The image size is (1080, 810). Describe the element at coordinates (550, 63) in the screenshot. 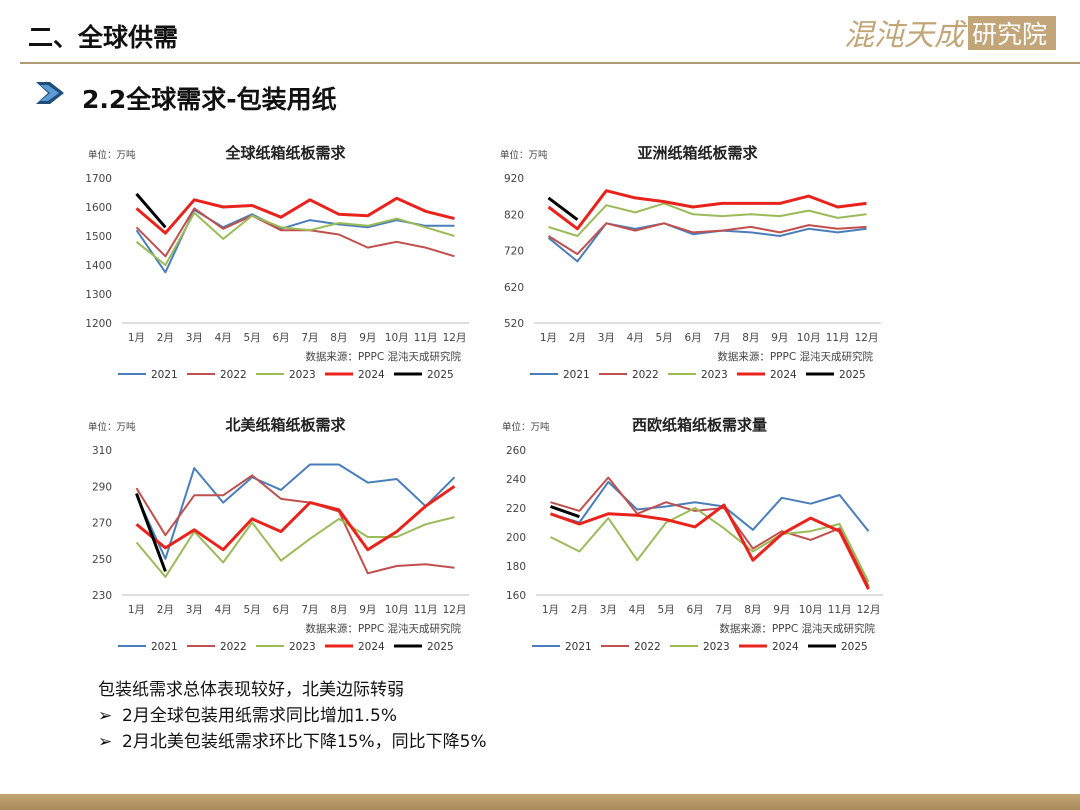

I see `header-divider` at that location.